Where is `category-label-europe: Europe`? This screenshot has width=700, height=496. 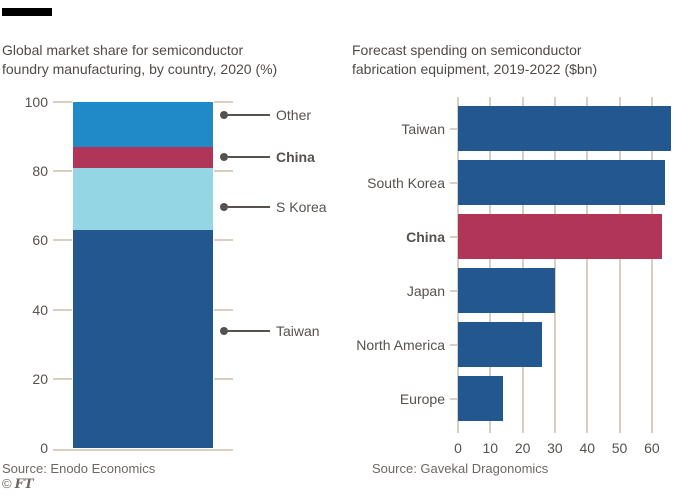 category-label-europe: Europe is located at coordinates (422, 398).